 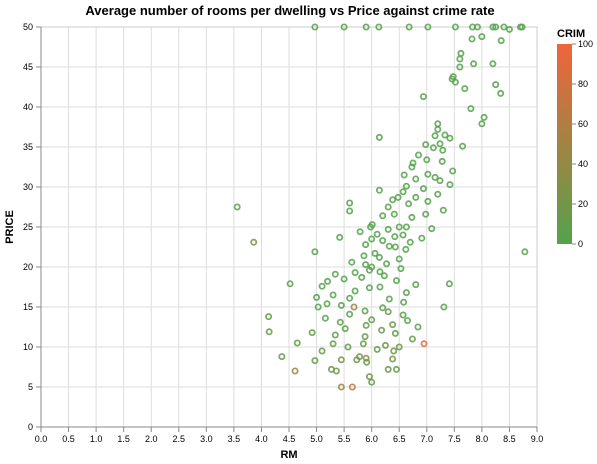 What do you see at coordinates (564, 144) in the screenshot?
I see `legend-gradient` at bounding box center [564, 144].